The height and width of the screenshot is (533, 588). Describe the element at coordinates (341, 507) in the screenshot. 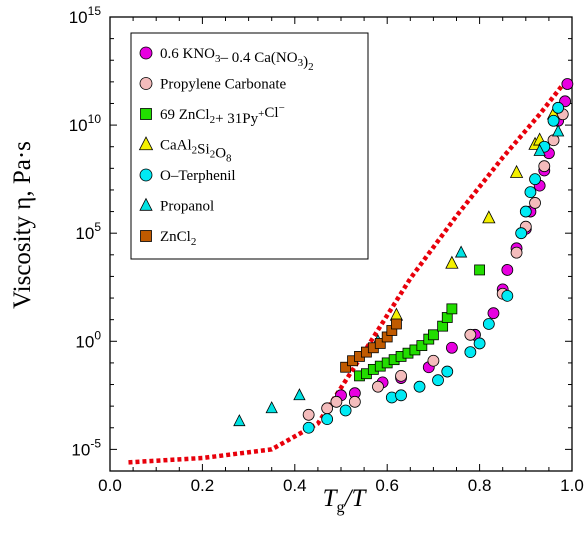

I see `x-axis-title-sub: g` at that location.